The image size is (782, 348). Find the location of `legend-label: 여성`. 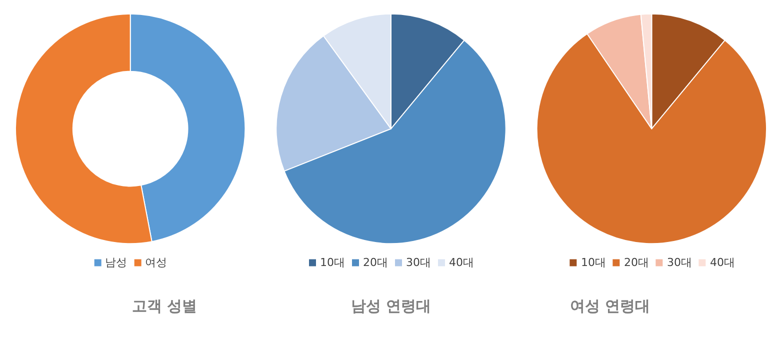

legend-label: 여성 is located at coordinates (156, 262).